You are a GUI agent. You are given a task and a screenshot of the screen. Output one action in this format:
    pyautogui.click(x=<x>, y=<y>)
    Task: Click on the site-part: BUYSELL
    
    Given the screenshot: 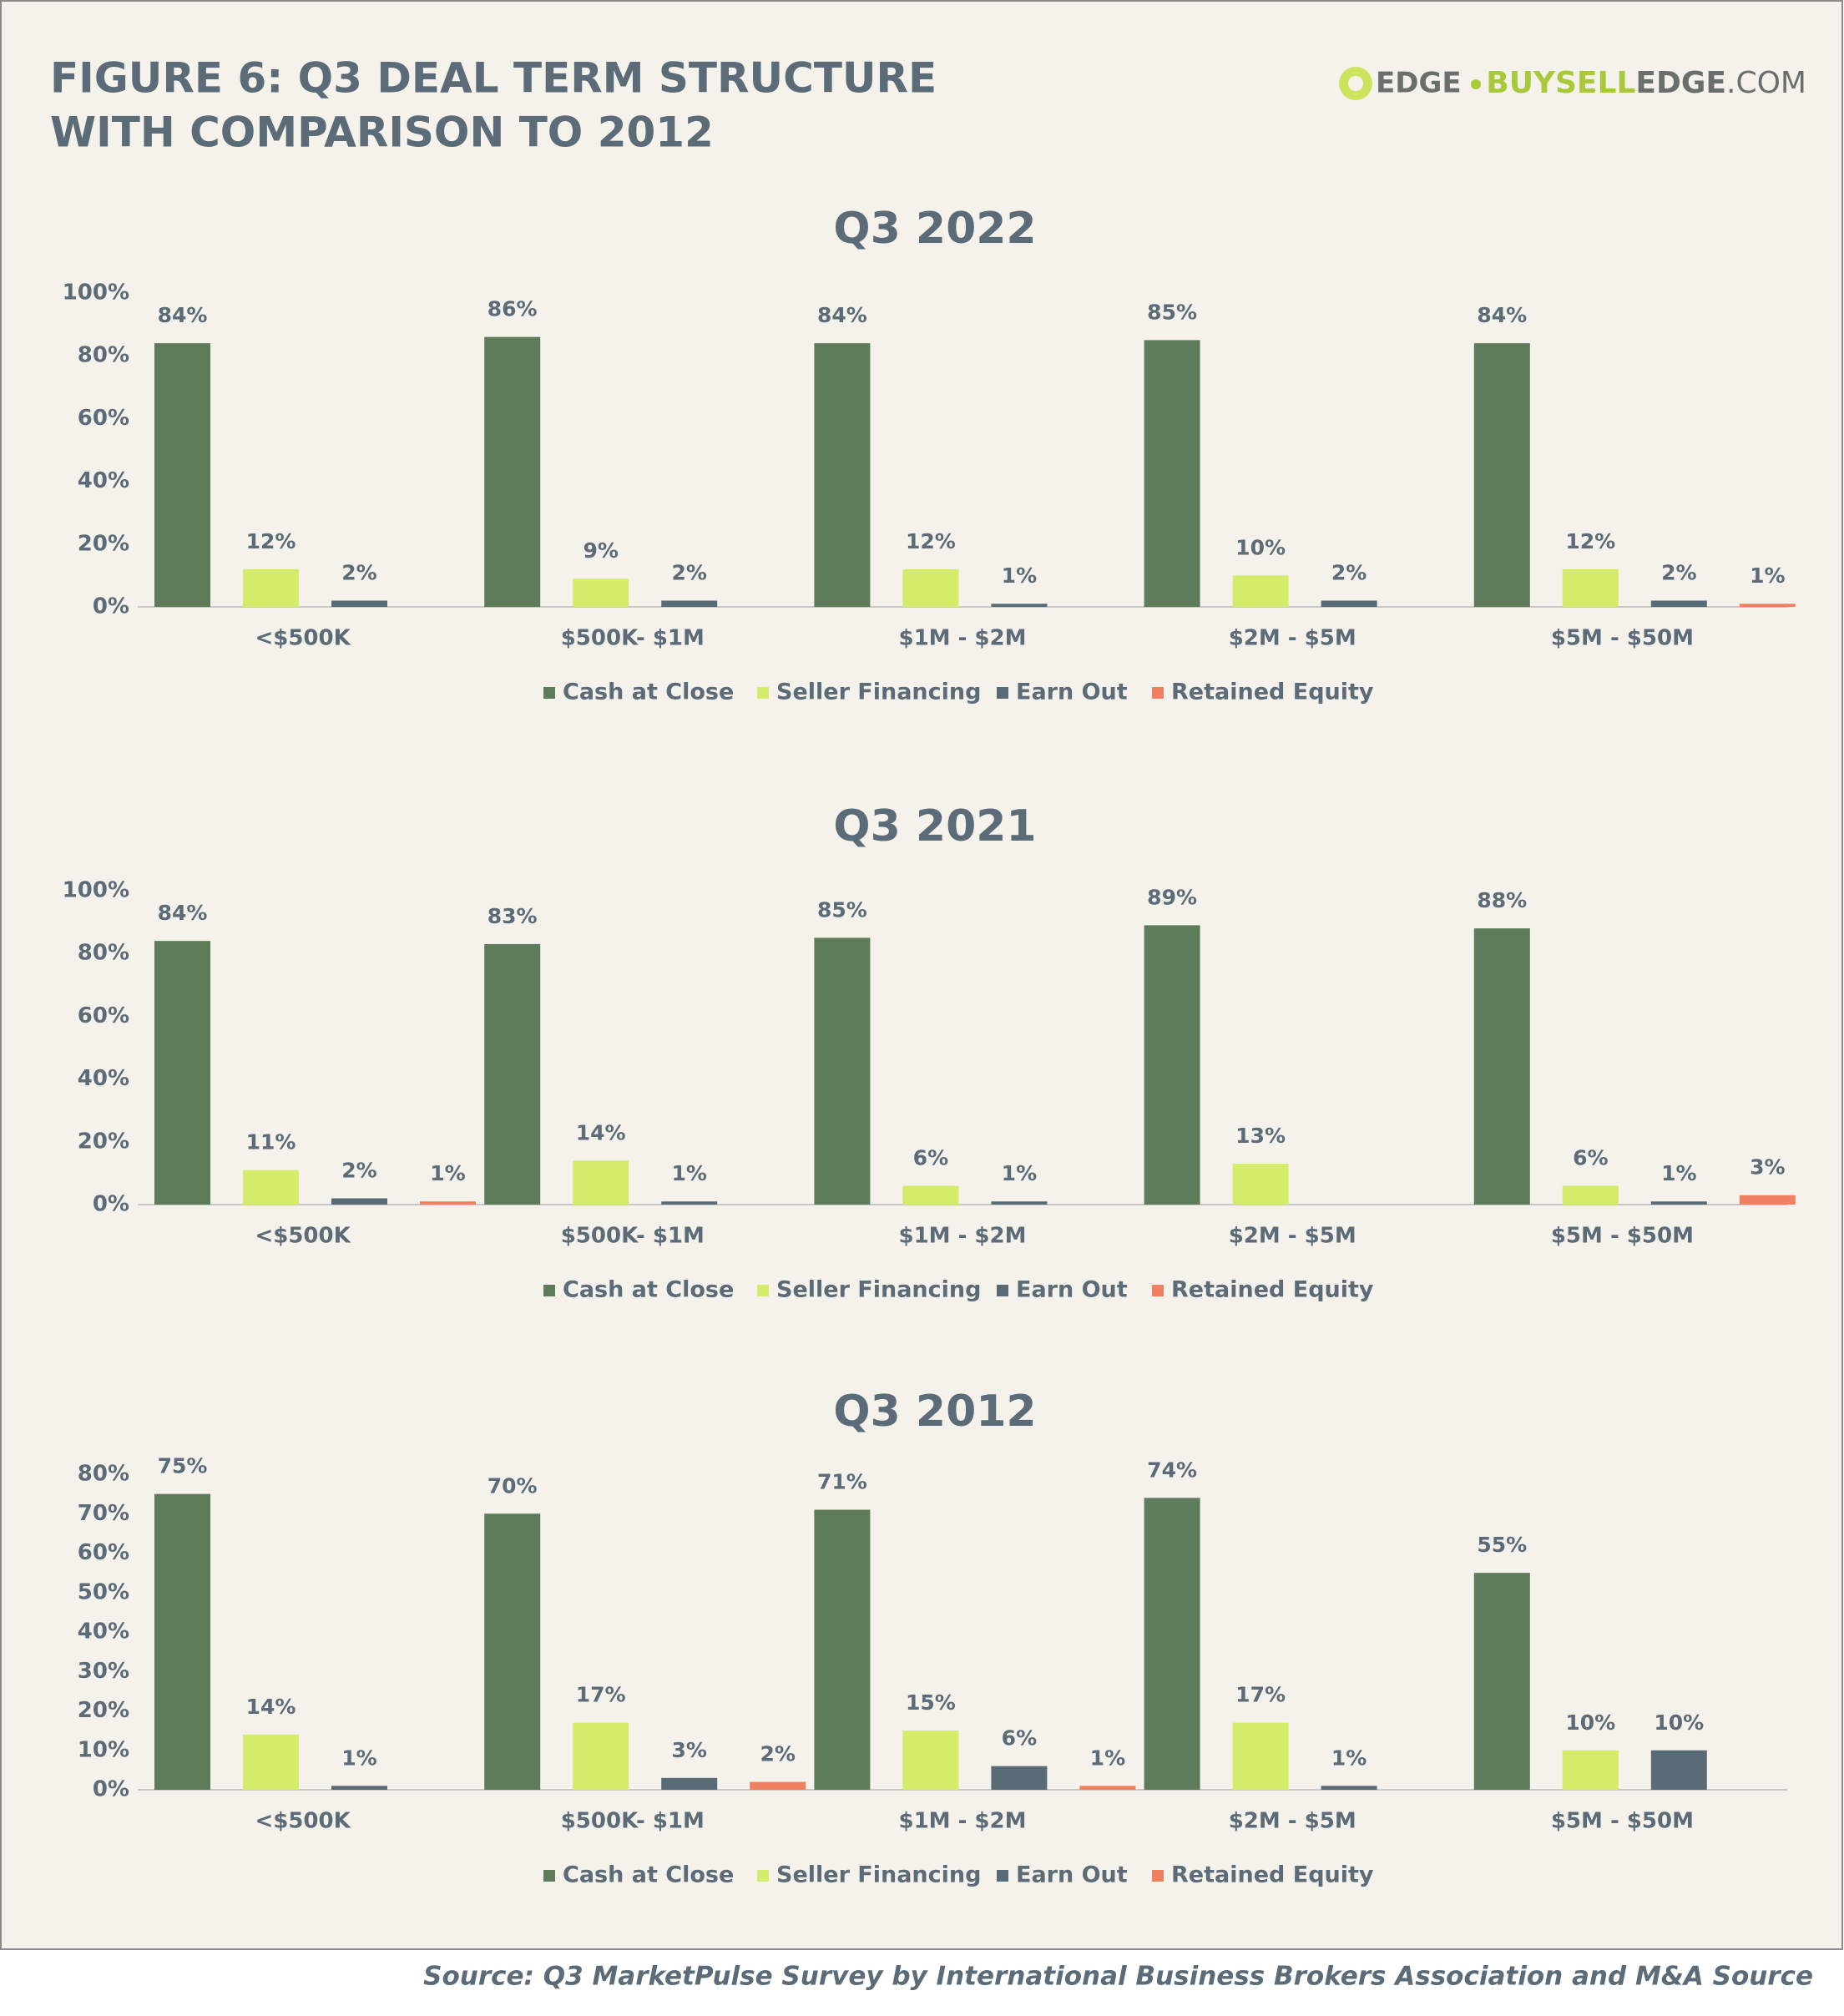 What is the action you would take?
    pyautogui.click(x=1561, y=83)
    